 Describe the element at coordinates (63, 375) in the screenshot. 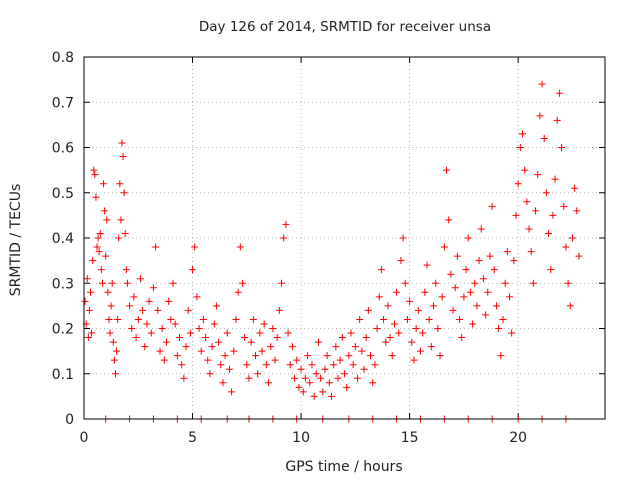

I see `y-tick-label: 0.1` at that location.